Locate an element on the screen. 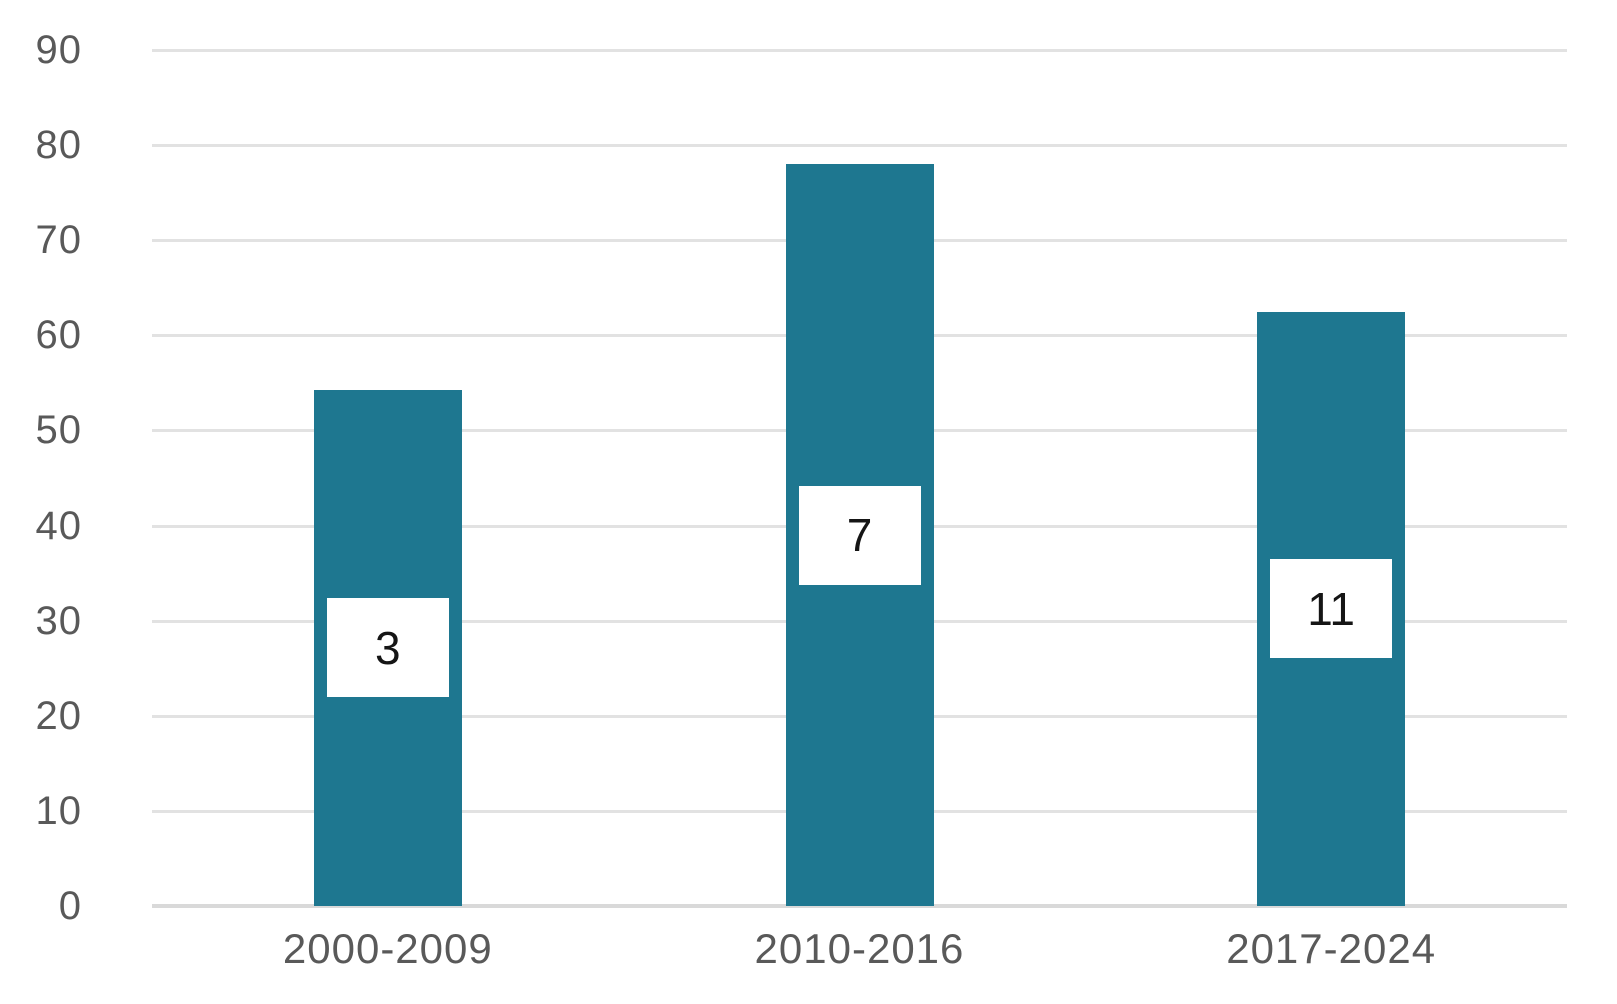 The image size is (1617, 1004). y-tick-label-20: 20 is located at coordinates (58, 715).